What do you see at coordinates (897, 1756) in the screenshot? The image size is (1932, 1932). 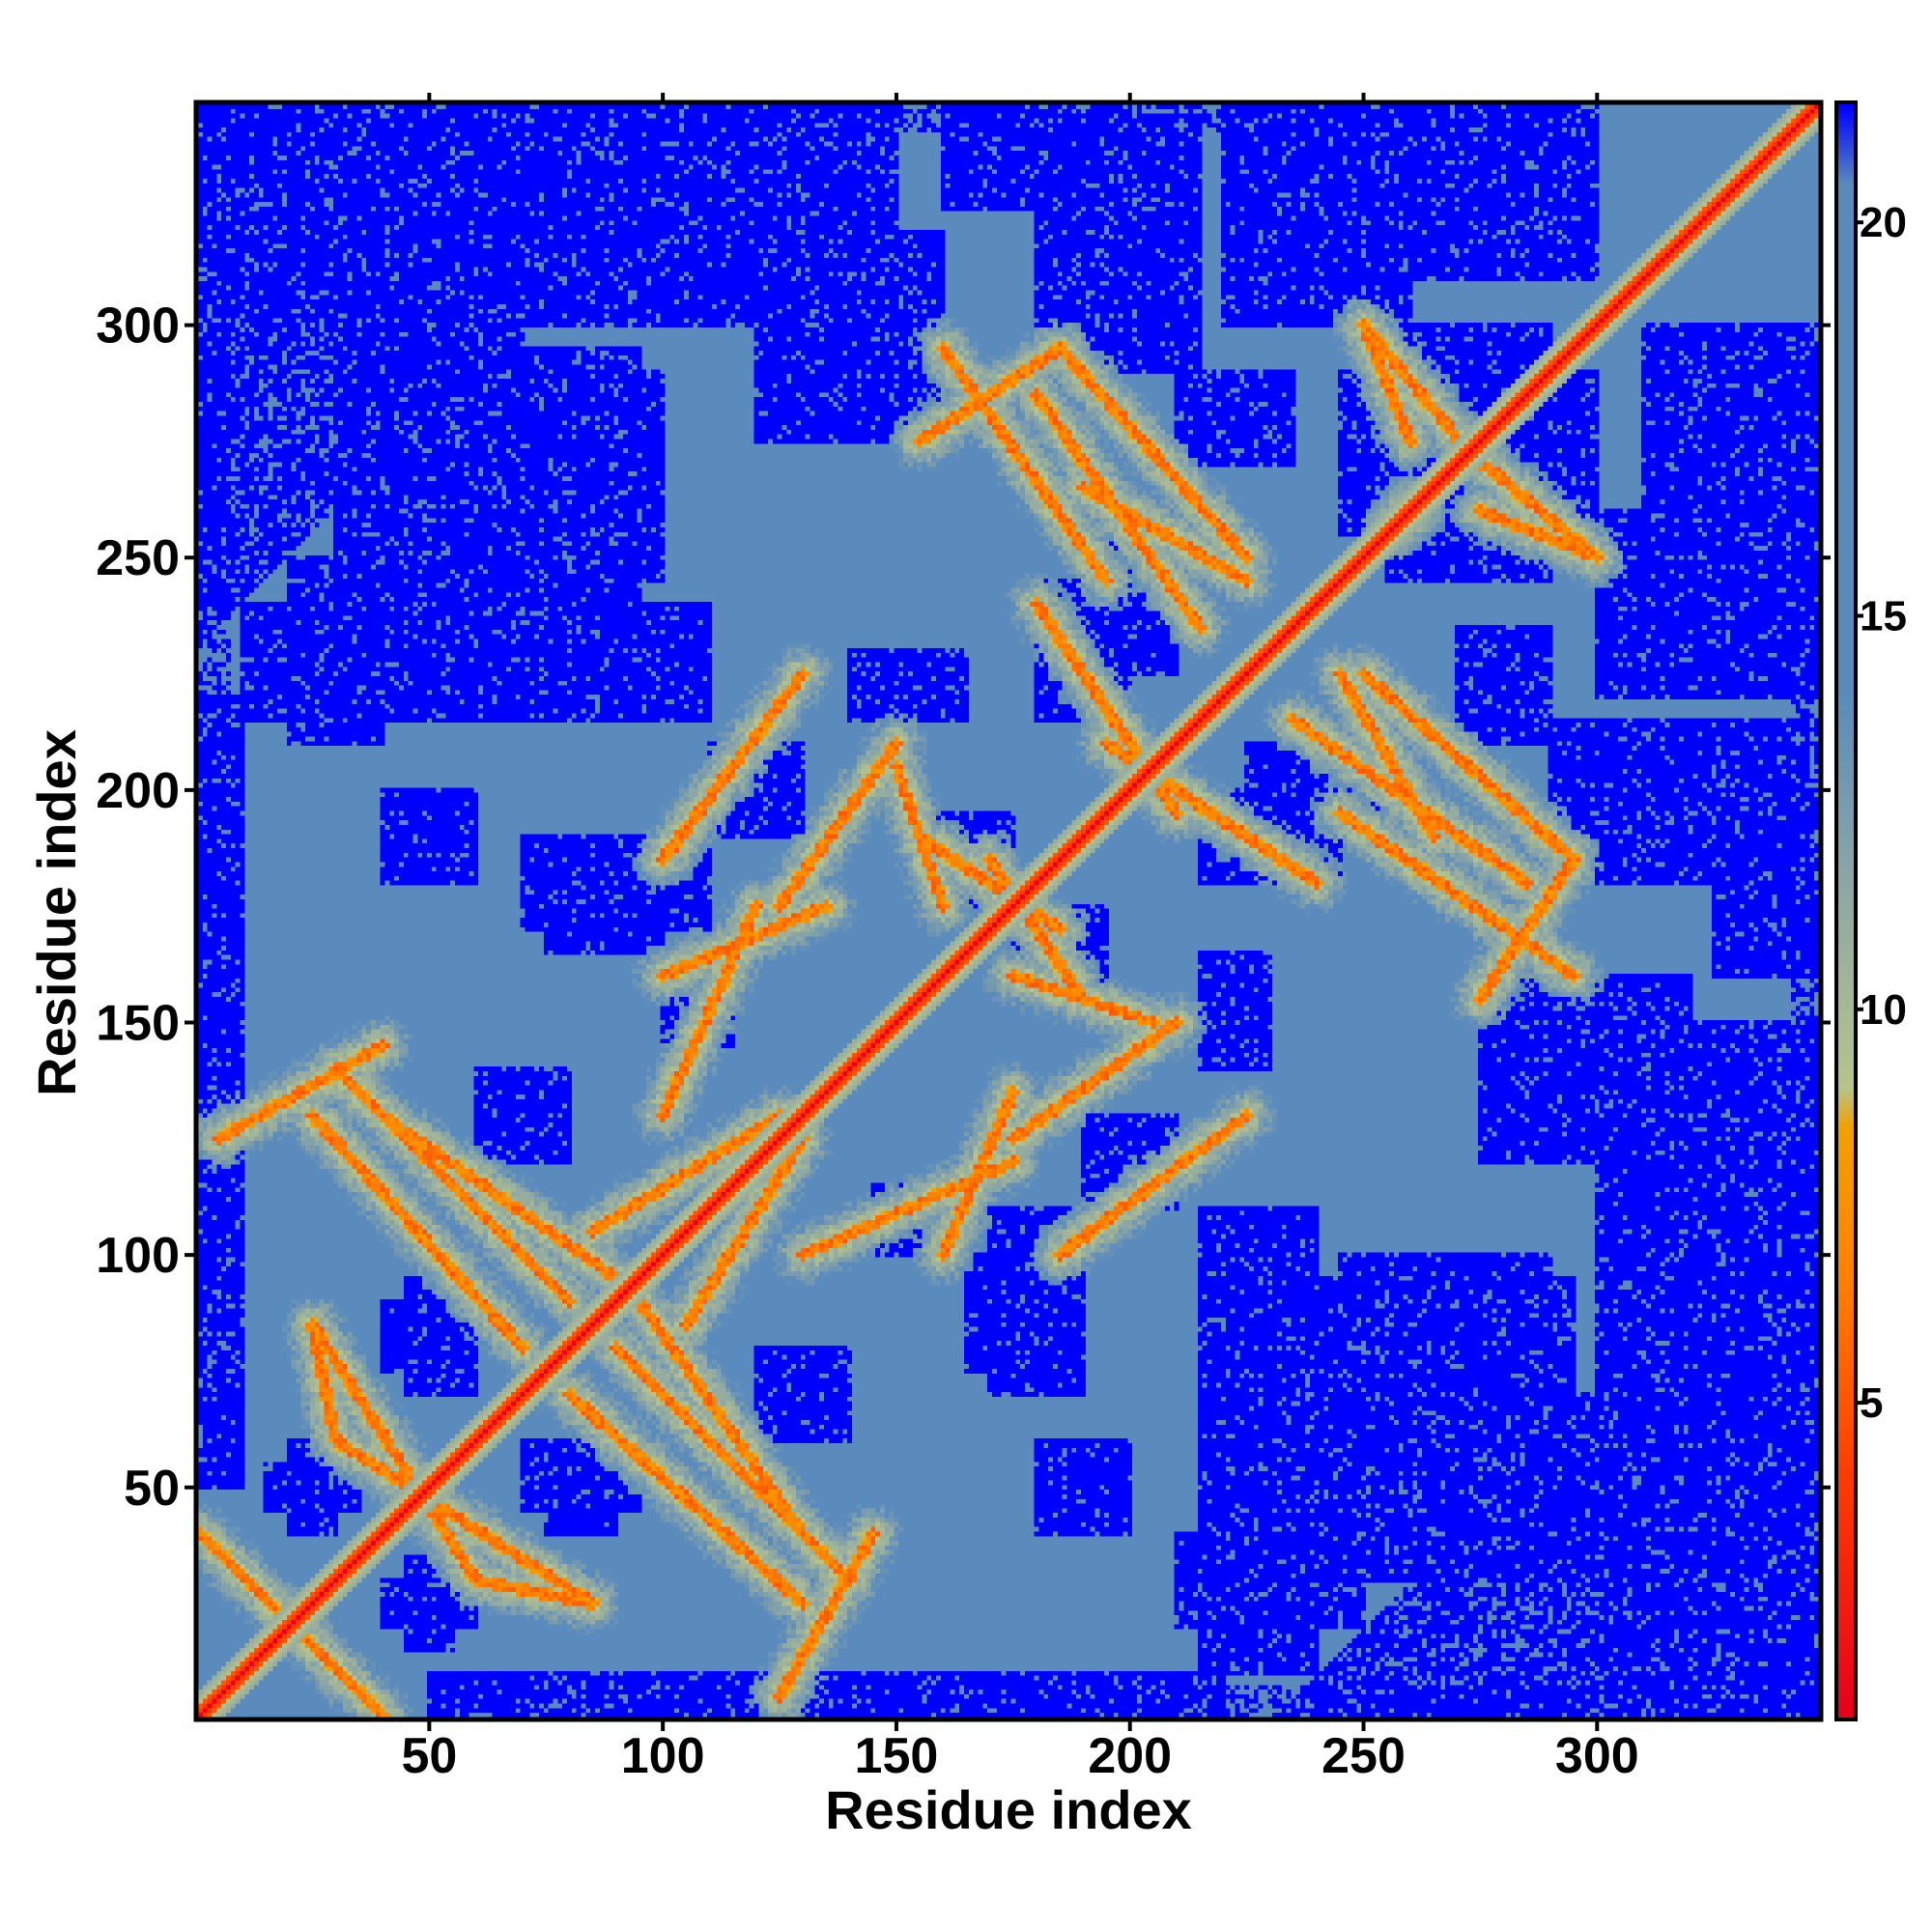 I see `x-tick-label: 150` at bounding box center [897, 1756].